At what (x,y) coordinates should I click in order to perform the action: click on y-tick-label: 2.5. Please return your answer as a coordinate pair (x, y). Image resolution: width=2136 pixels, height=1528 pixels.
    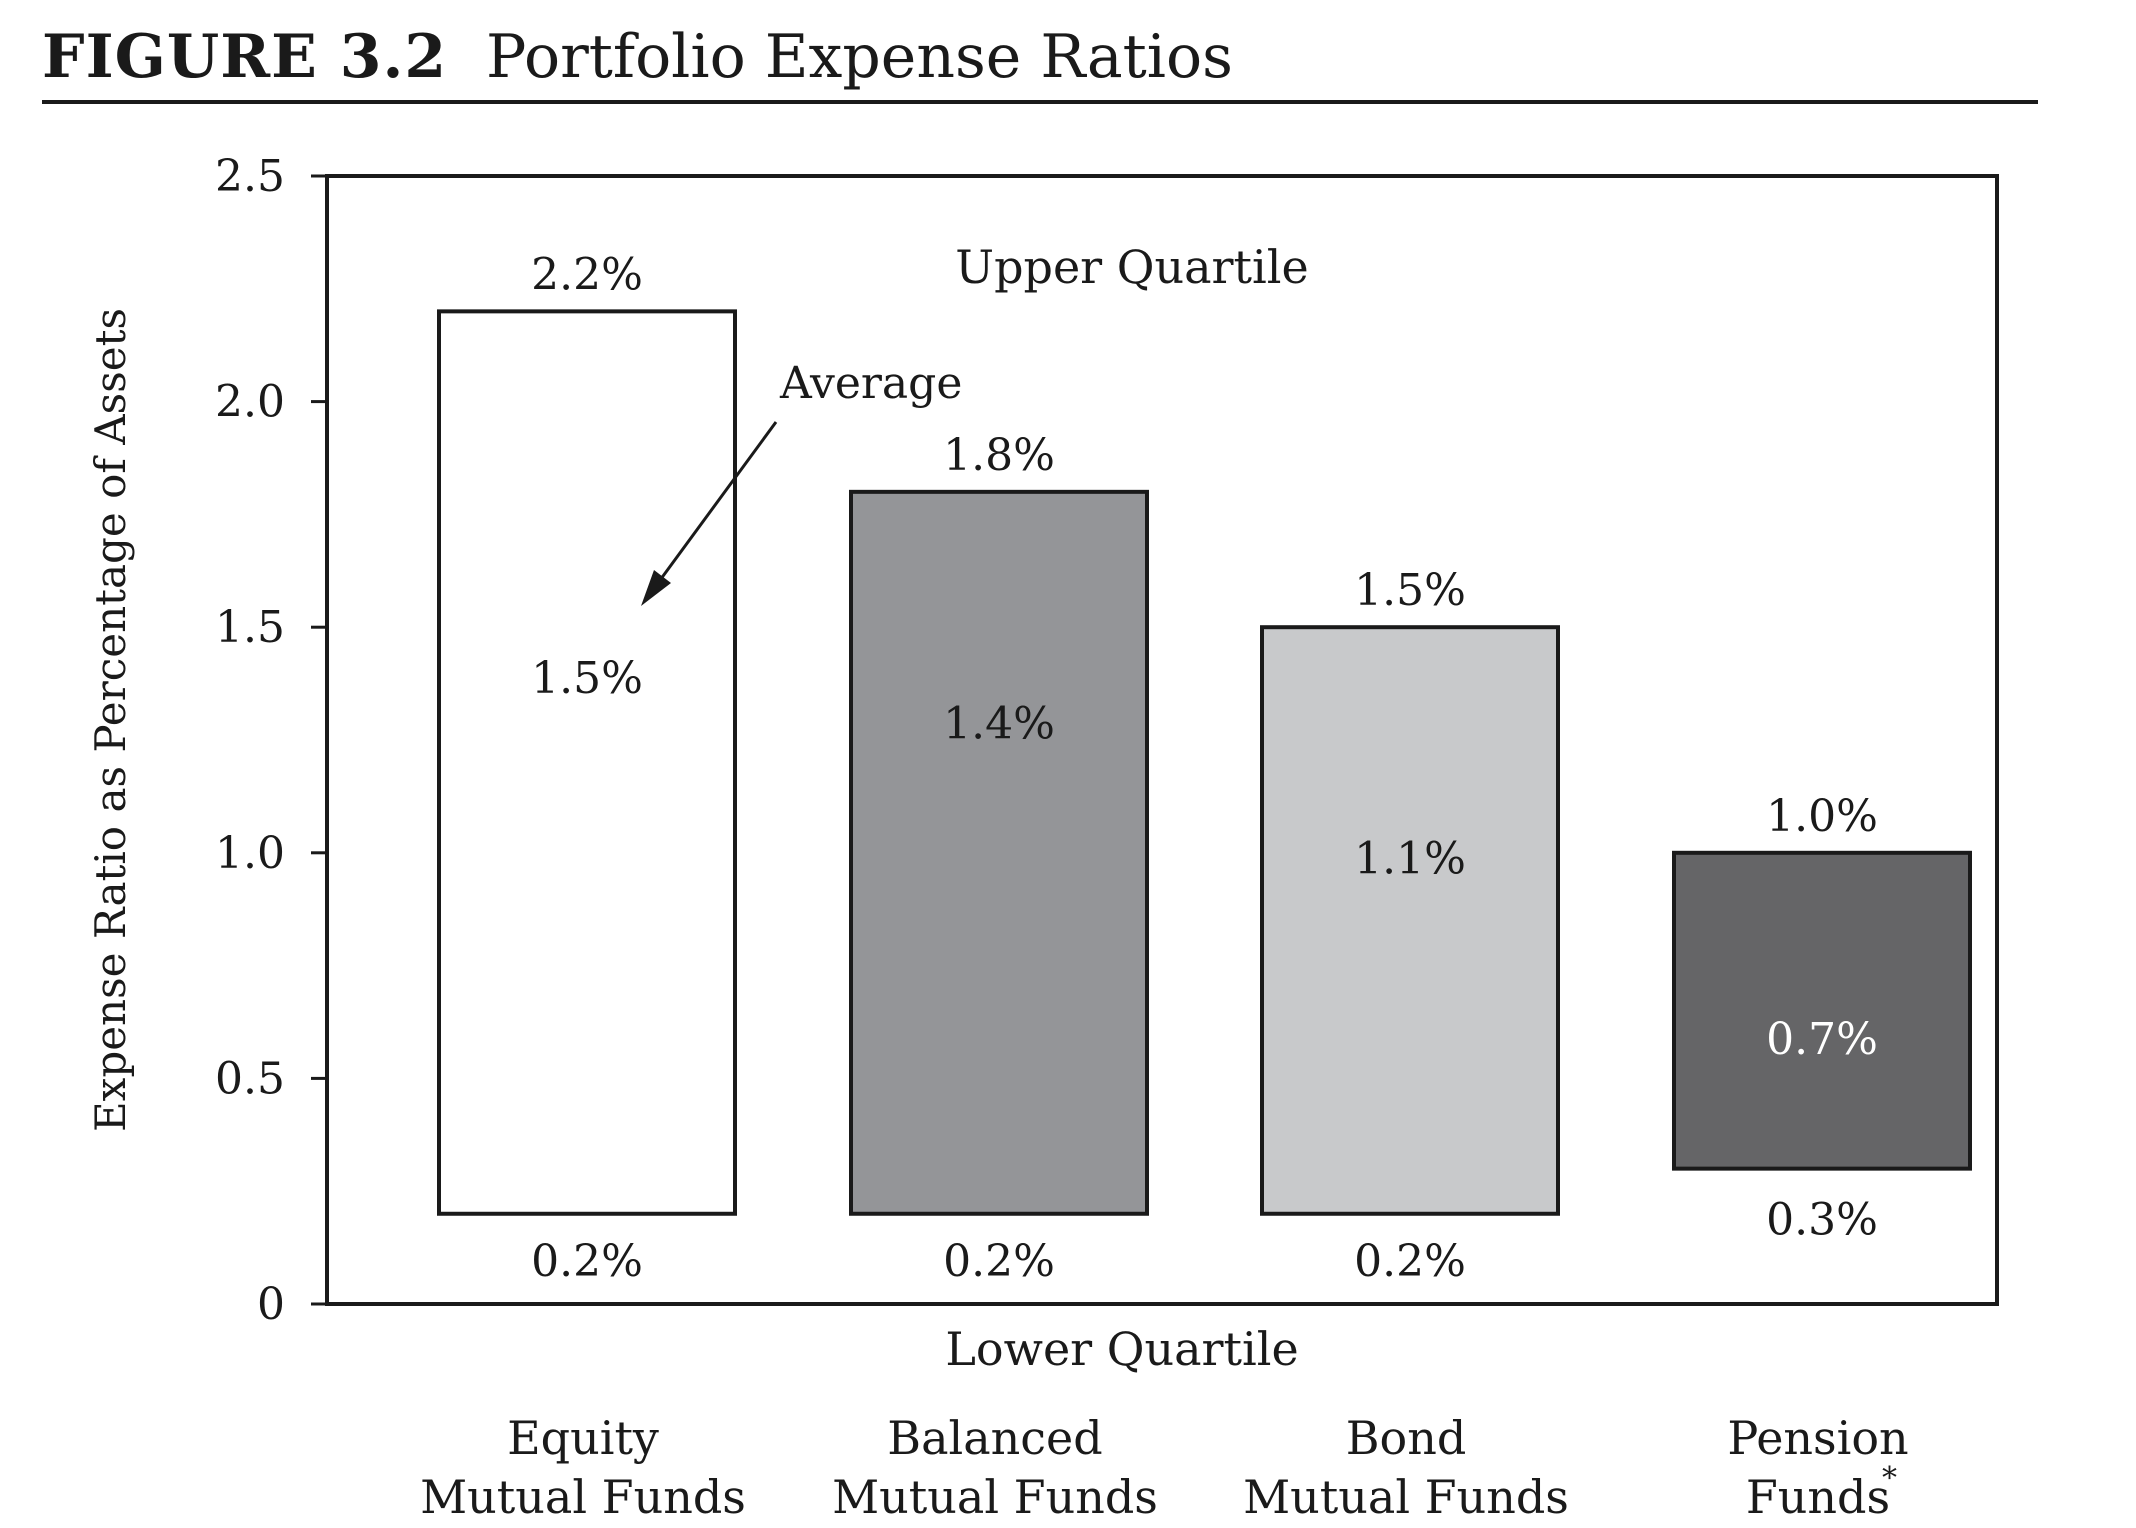
    Looking at the image, I should click on (250, 176).